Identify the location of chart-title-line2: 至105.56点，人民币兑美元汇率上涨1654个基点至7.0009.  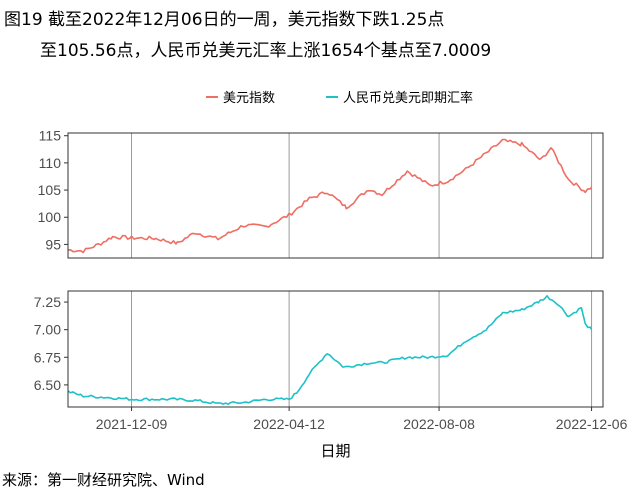
(266, 51).